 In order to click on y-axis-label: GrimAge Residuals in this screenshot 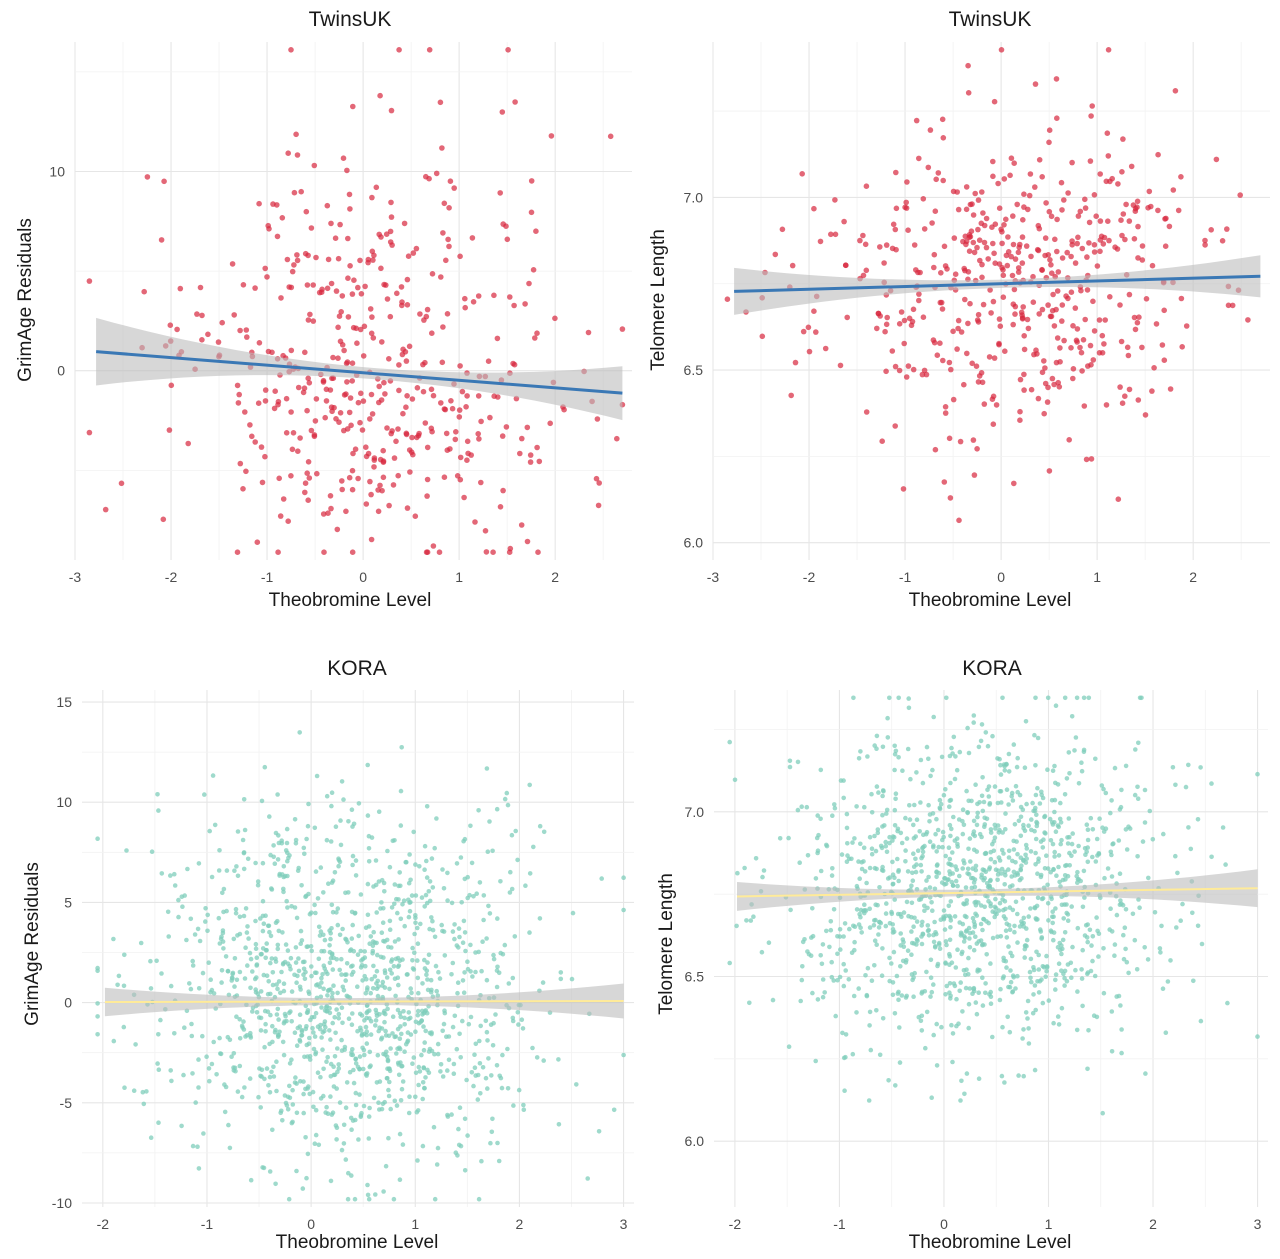, I will do `click(32, 944)`.